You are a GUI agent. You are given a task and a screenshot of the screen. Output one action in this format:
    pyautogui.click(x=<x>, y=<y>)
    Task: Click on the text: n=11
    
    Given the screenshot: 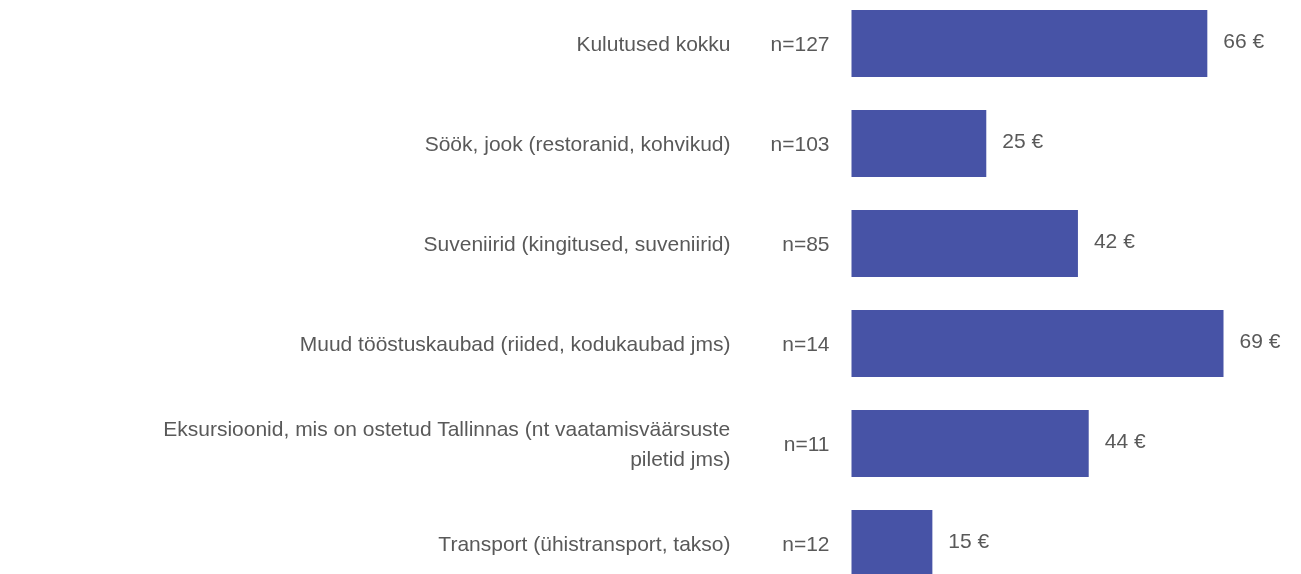 What is the action you would take?
    pyautogui.click(x=806, y=443)
    